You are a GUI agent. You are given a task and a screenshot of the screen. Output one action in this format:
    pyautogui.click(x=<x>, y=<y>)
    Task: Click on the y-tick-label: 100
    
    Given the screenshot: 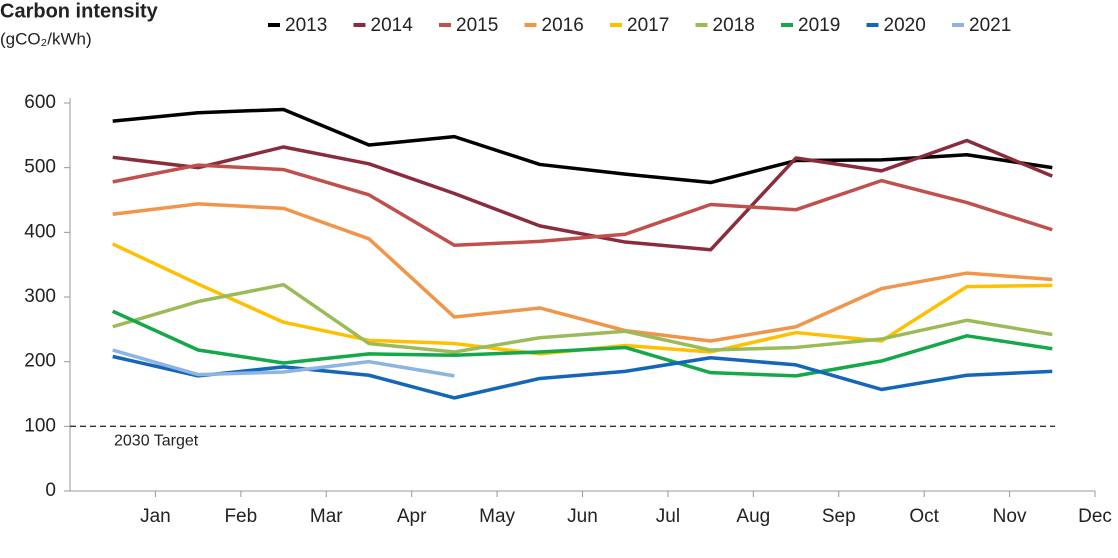 What is the action you would take?
    pyautogui.click(x=40, y=425)
    